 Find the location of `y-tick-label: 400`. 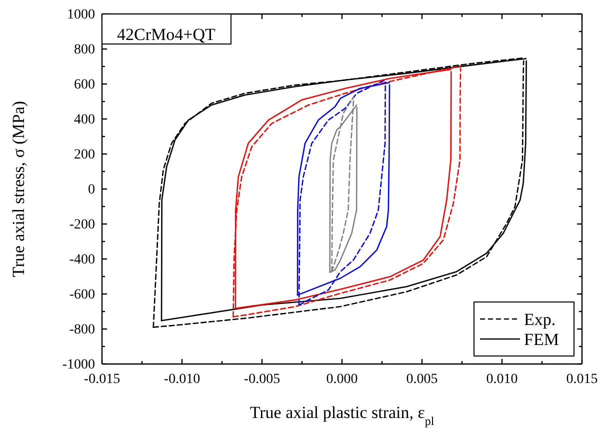

y-tick-label: 400 is located at coordinates (84, 120).